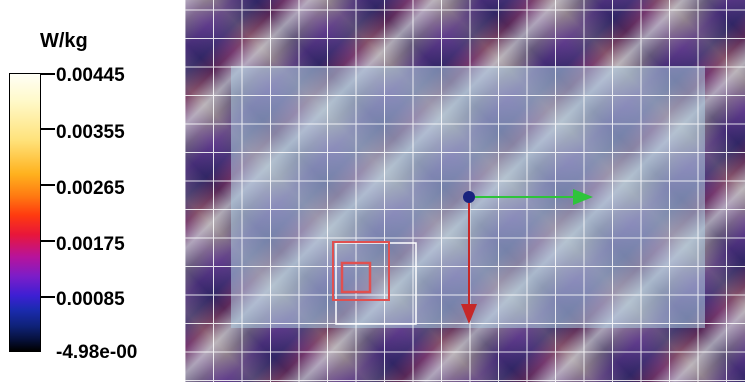 The height and width of the screenshot is (382, 745). What do you see at coordinates (90, 75) in the screenshot?
I see `legend-tick-label: 0.00445` at bounding box center [90, 75].